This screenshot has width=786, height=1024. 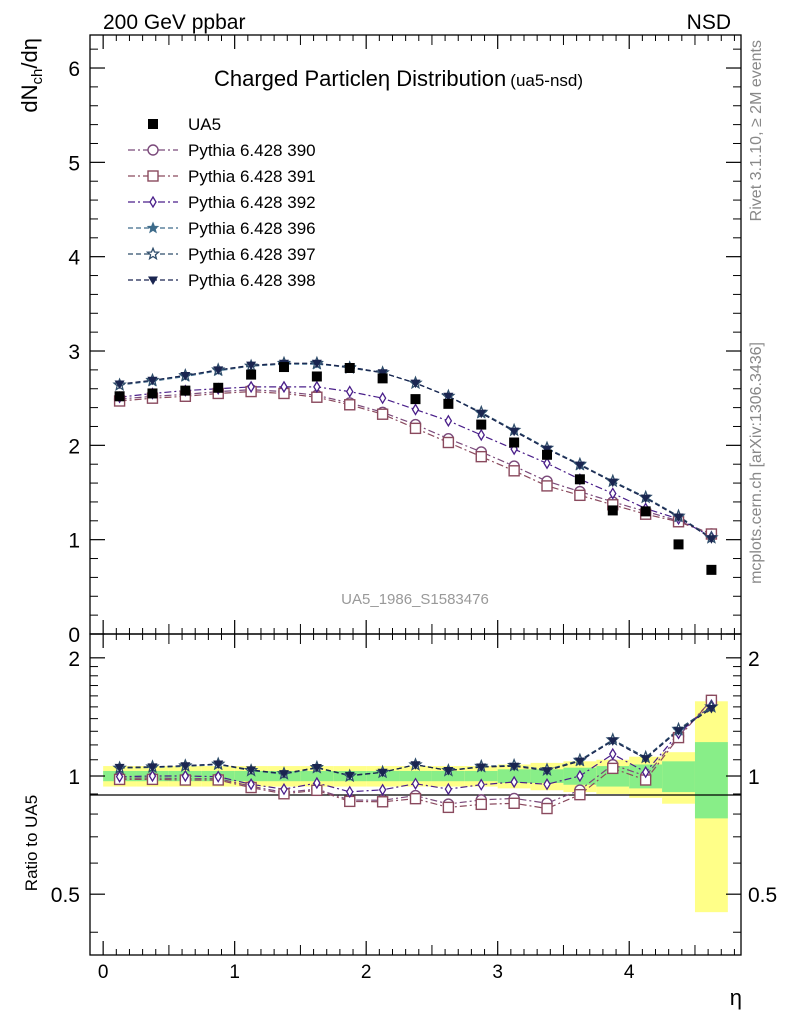 I want to click on y-tick-label: 1, so click(x=74, y=541).